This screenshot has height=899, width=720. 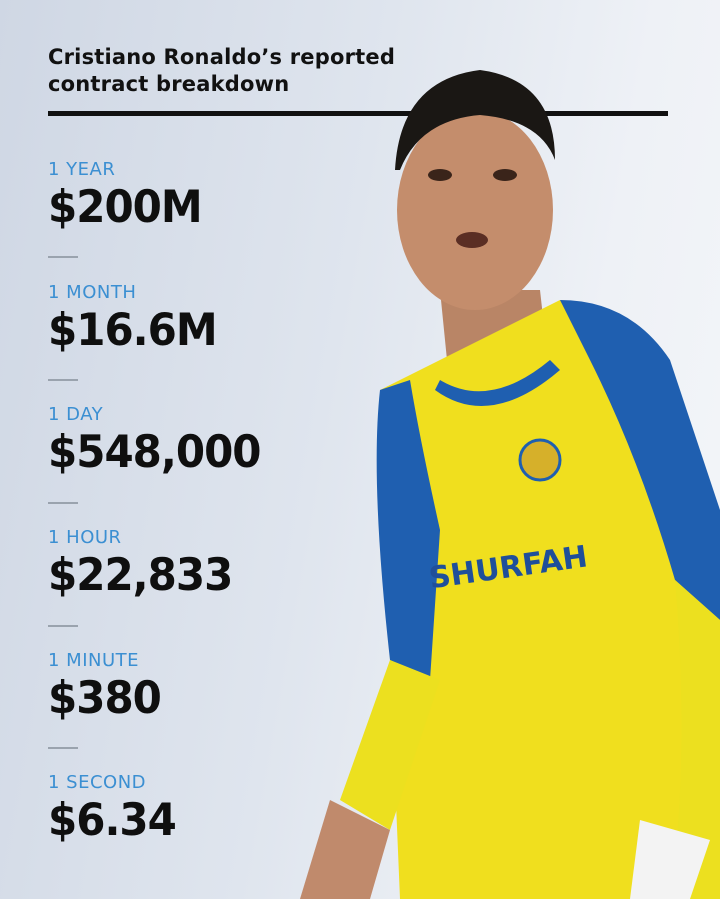 What do you see at coordinates (140, 574) in the screenshot?
I see `stat-value: $22,833` at bounding box center [140, 574].